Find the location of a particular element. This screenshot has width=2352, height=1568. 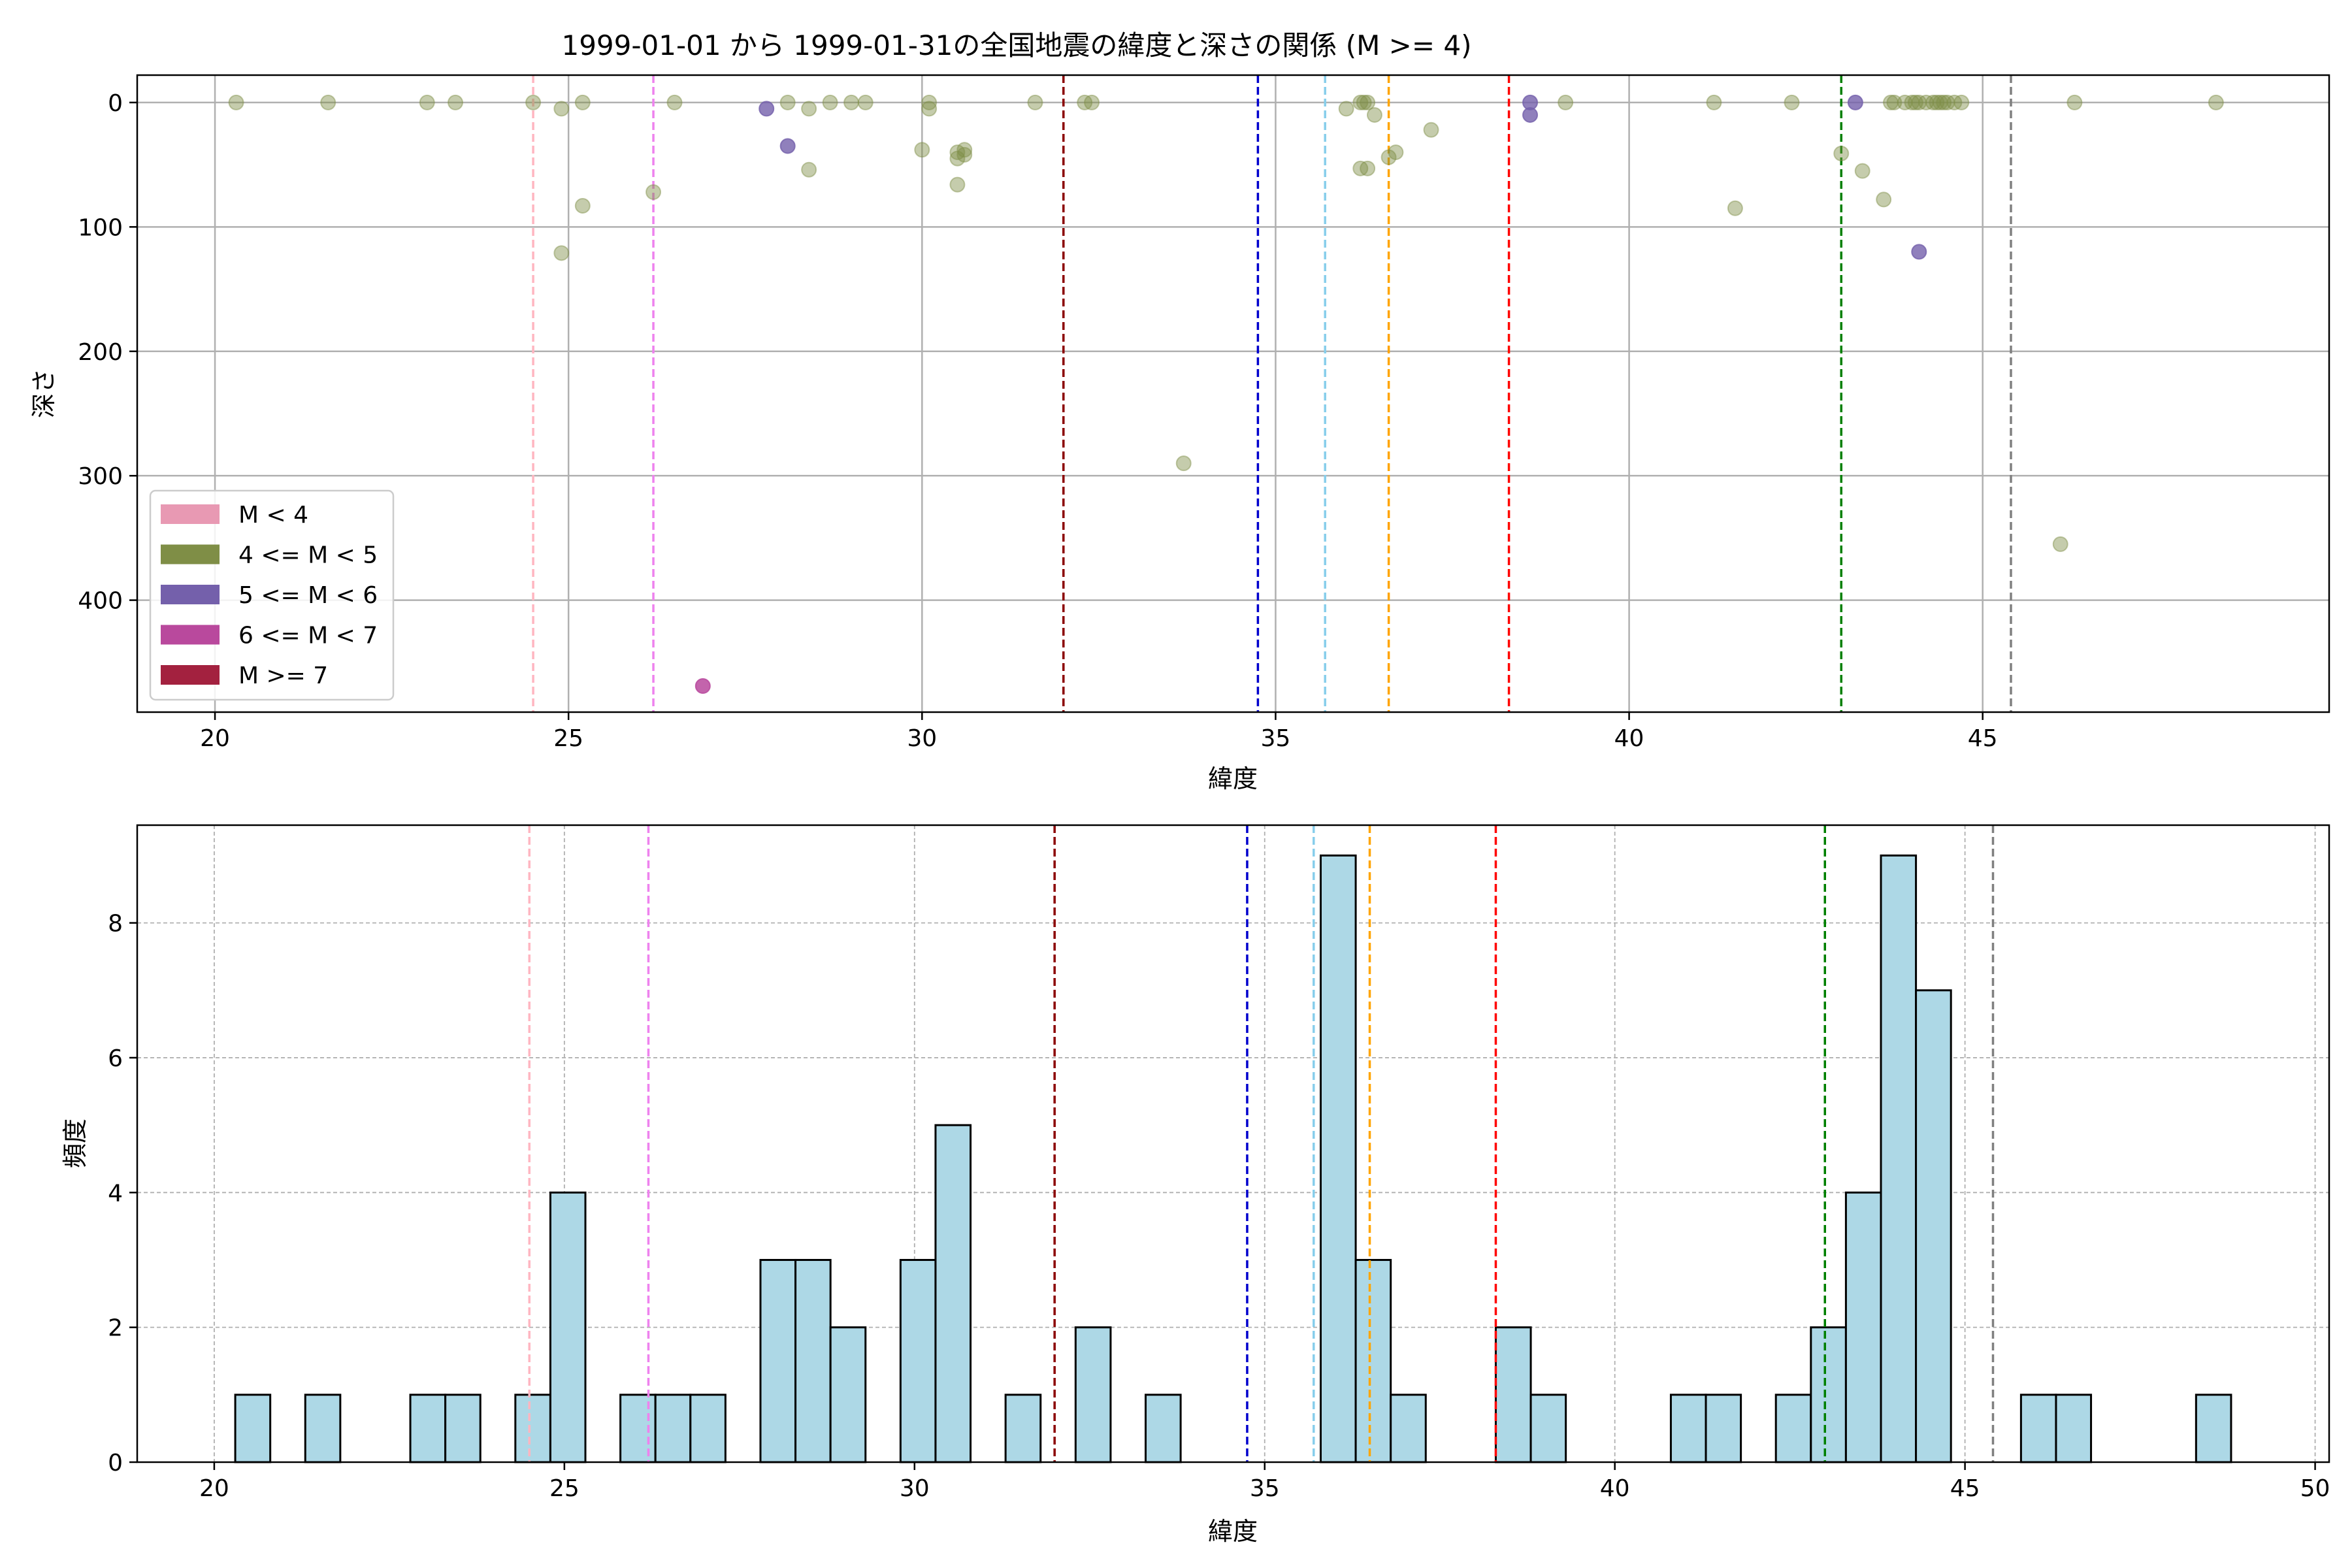

histogram-x-tick-label: 30 is located at coordinates (915, 1488).